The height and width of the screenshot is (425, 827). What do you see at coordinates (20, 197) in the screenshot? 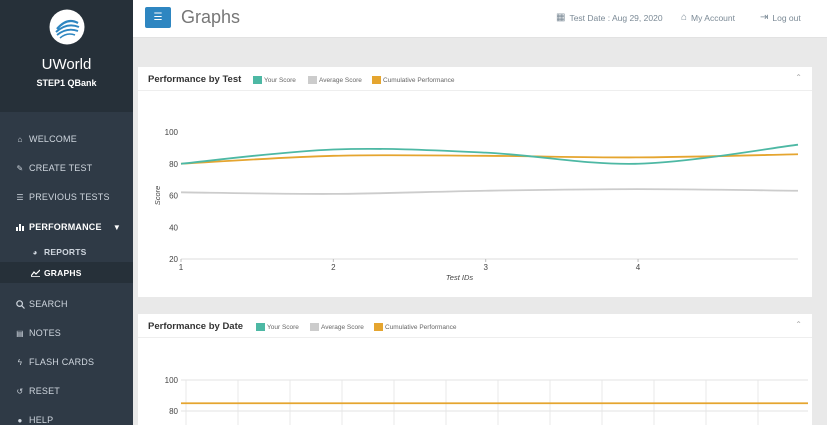
I see `list-icon: ☰` at bounding box center [20, 197].